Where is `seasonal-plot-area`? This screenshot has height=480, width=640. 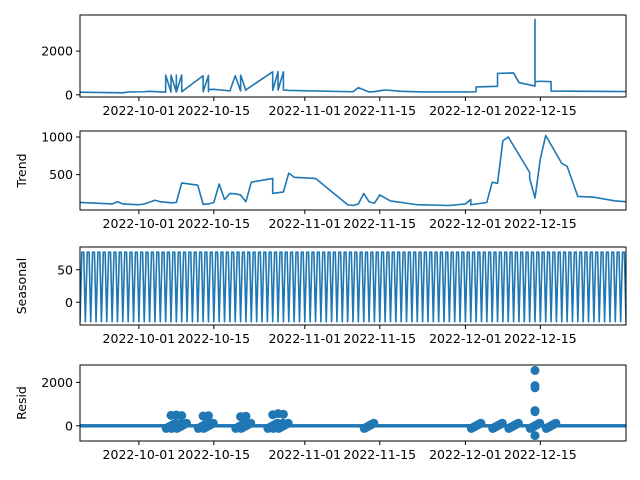 seasonal-plot-area is located at coordinates (353, 287).